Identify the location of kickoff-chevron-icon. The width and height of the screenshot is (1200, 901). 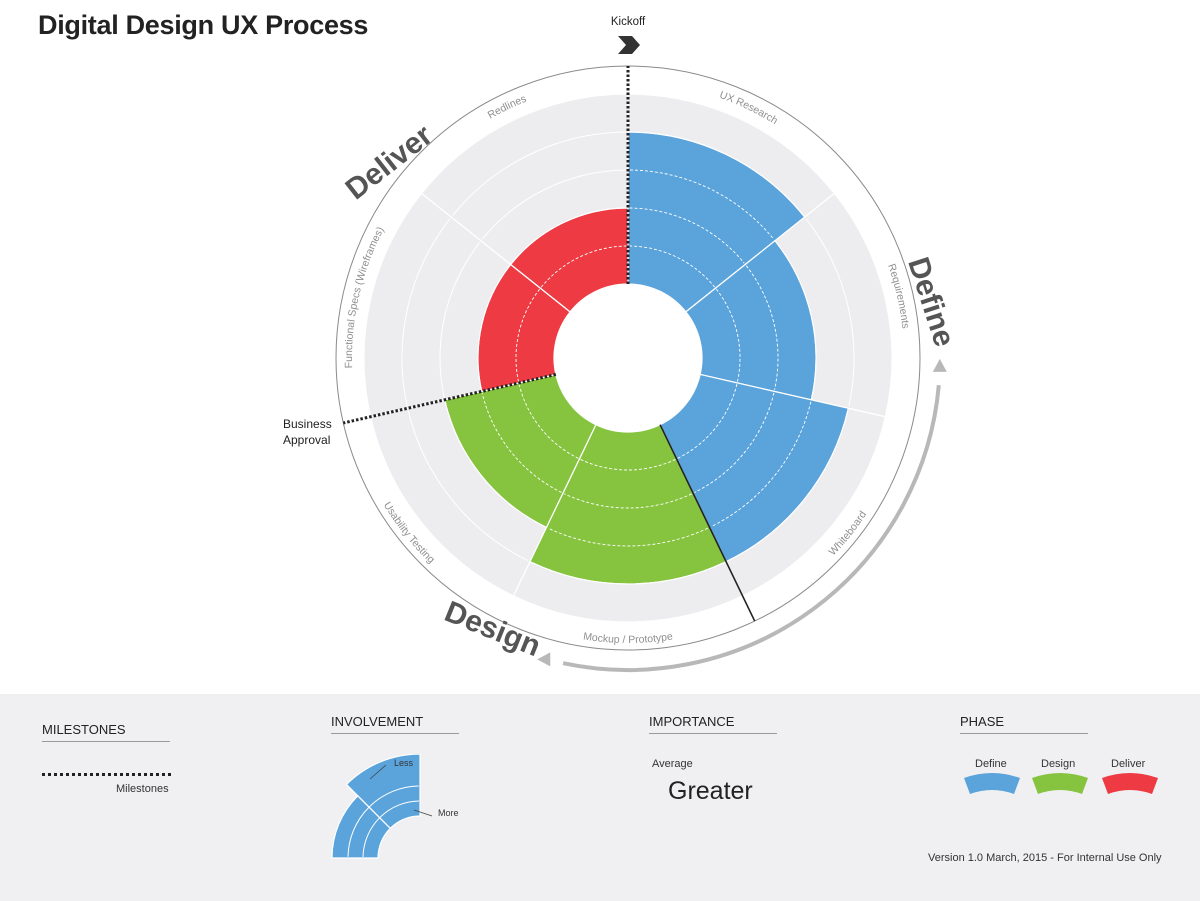
(629, 45).